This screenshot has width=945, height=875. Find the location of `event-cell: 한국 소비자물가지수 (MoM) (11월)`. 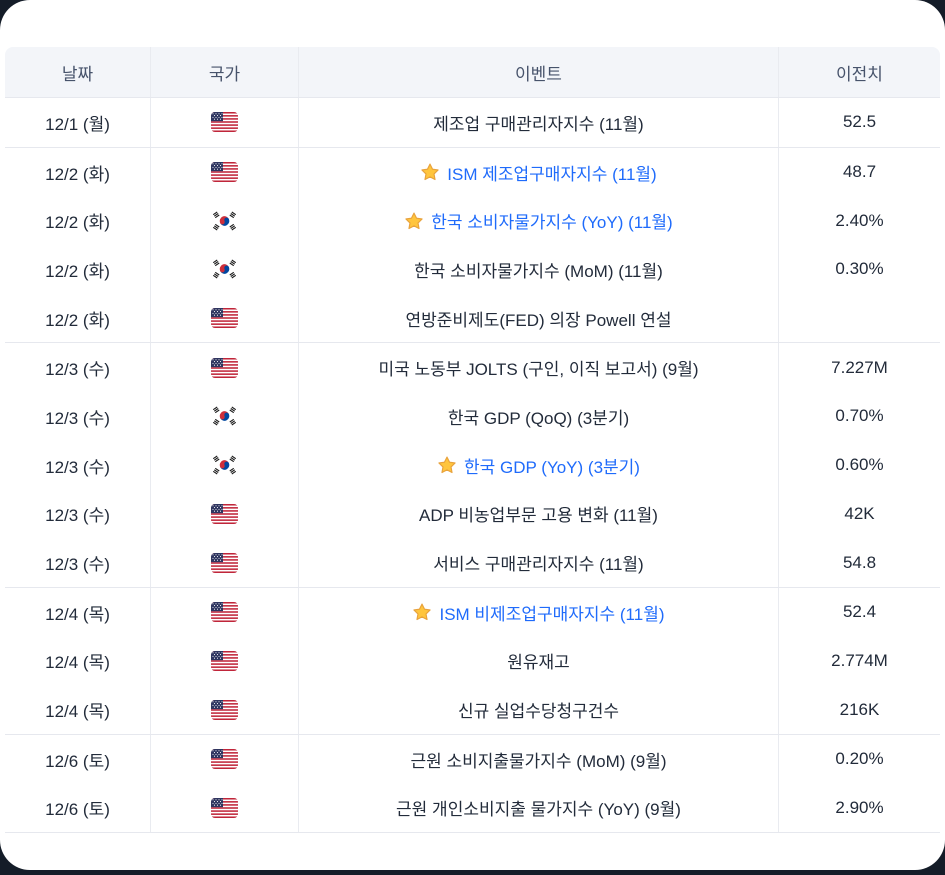

event-cell: 한국 소비자물가지수 (MoM) (11월) is located at coordinates (538, 269).